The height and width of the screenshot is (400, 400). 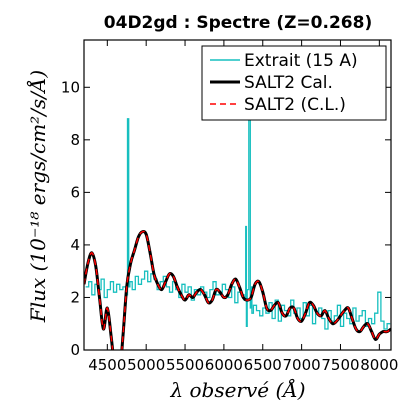 I want to click on x-axis-label: λ observé (Å), so click(x=237, y=388).